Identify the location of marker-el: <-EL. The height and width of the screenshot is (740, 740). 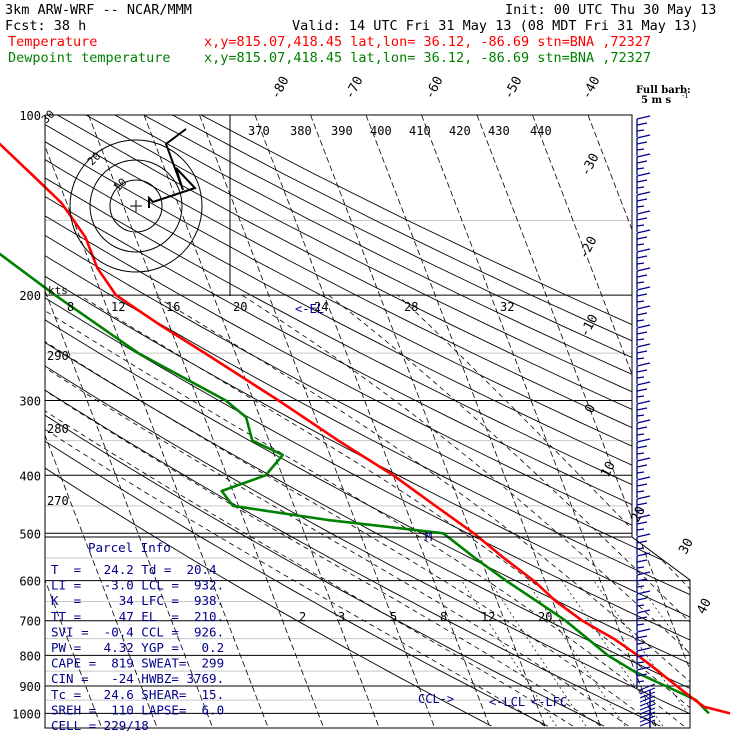
(309, 309).